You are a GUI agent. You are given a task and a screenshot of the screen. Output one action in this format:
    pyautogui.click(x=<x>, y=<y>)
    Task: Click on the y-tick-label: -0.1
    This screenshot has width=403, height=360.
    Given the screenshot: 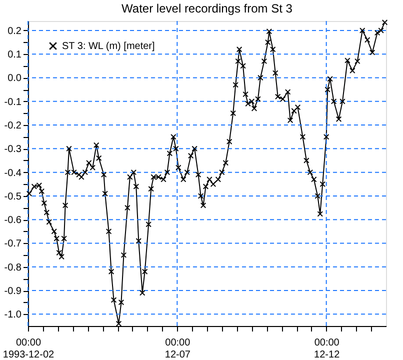 What is the action you would take?
    pyautogui.click(x=13, y=102)
    